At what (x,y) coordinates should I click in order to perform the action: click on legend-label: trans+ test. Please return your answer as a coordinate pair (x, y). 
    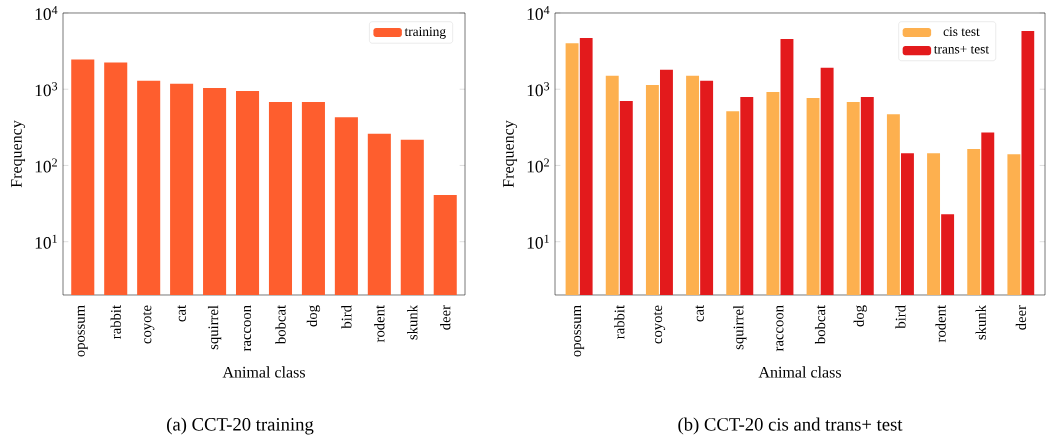
    Looking at the image, I should click on (961, 49).